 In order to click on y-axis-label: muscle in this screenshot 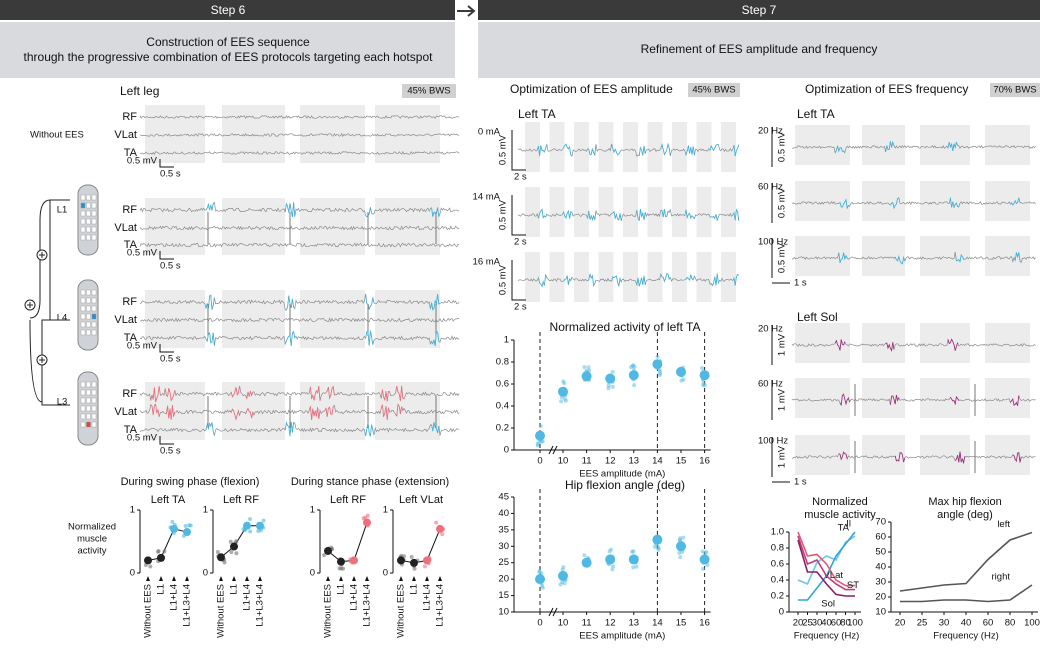, I will do `click(92, 539)`.